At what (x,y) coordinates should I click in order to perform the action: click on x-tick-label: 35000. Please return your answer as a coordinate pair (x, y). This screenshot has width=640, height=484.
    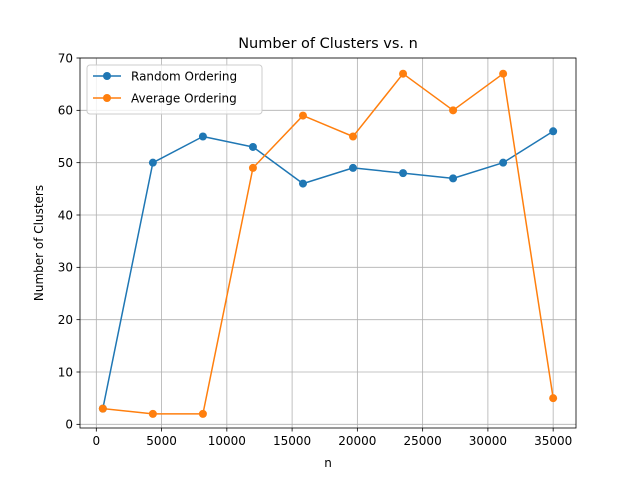
    Looking at the image, I should click on (553, 441).